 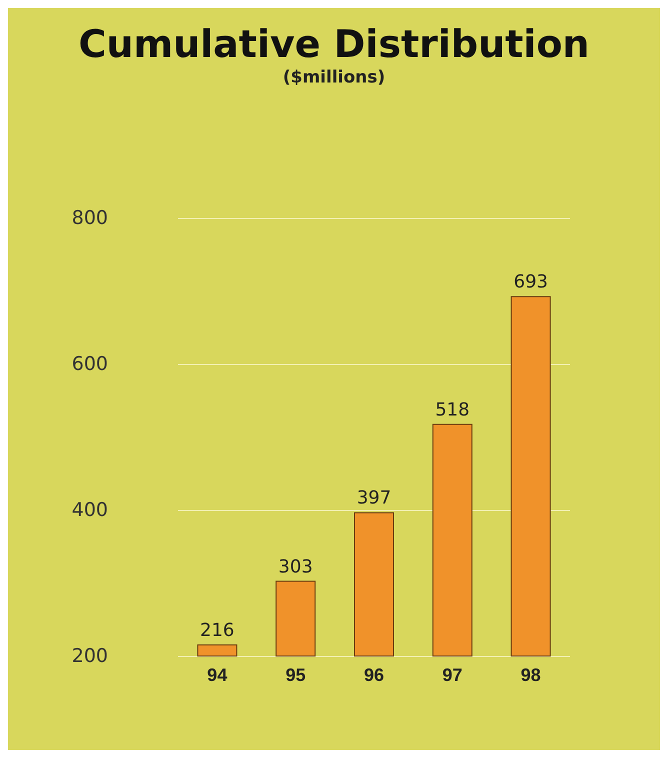 What do you see at coordinates (374, 675) in the screenshot?
I see `x-tick-label: 96` at bounding box center [374, 675].